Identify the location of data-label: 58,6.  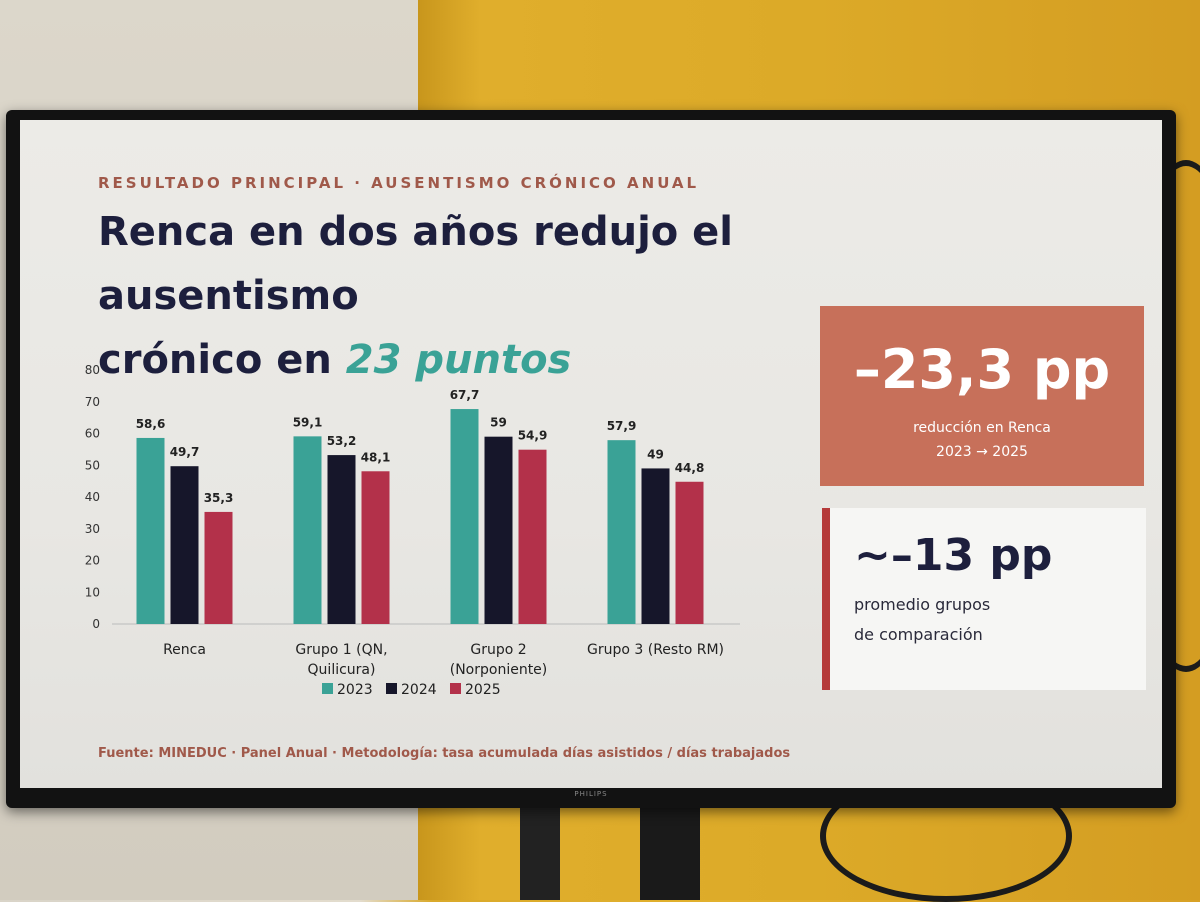
(151, 424).